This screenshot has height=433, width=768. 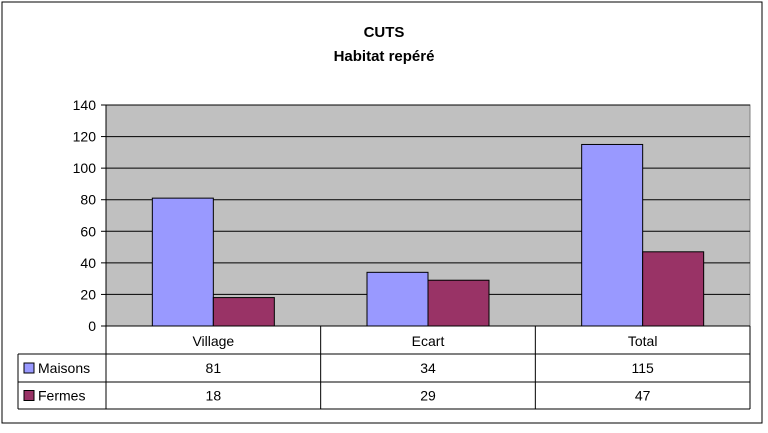 What do you see at coordinates (428, 341) in the screenshot?
I see `category-label: Ecart` at bounding box center [428, 341].